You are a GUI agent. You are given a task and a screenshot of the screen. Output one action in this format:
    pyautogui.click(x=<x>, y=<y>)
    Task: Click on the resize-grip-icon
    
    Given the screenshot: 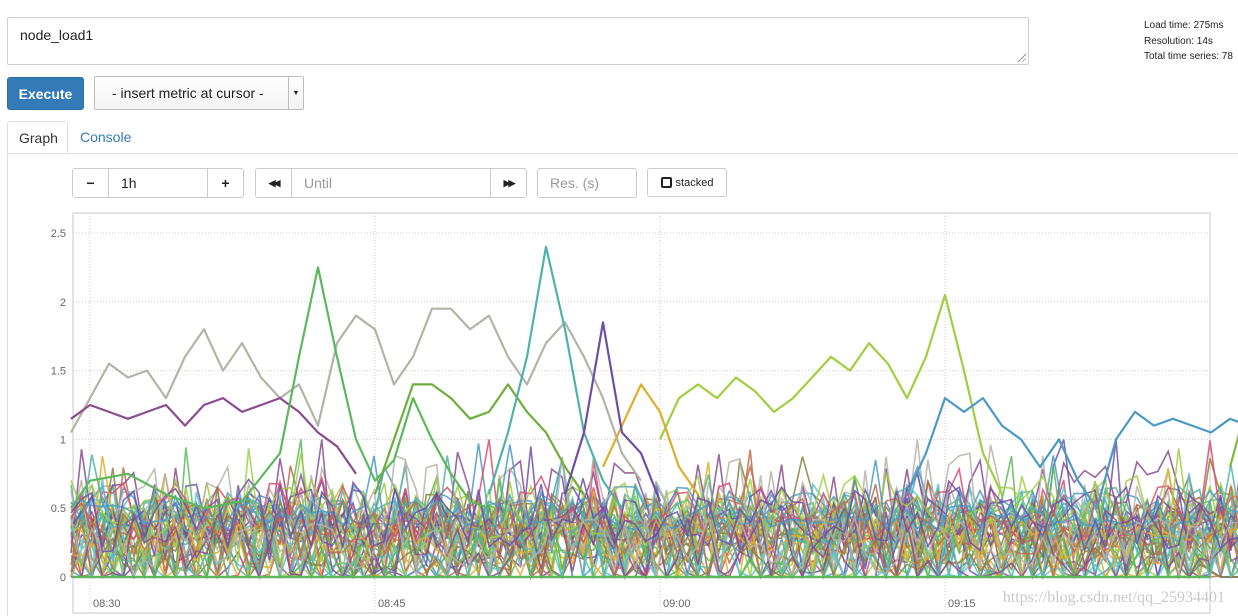 What is the action you would take?
    pyautogui.click(x=1021, y=57)
    